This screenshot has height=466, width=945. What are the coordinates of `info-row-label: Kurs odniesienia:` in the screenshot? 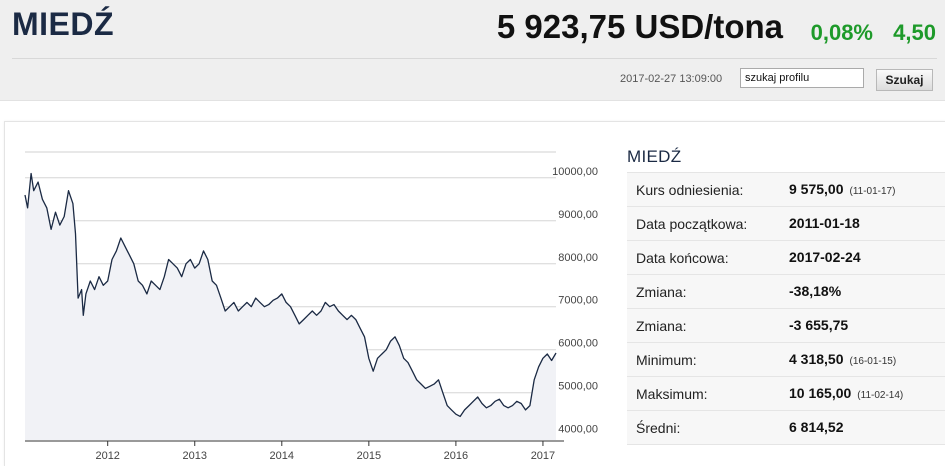 It's located at (690, 190).